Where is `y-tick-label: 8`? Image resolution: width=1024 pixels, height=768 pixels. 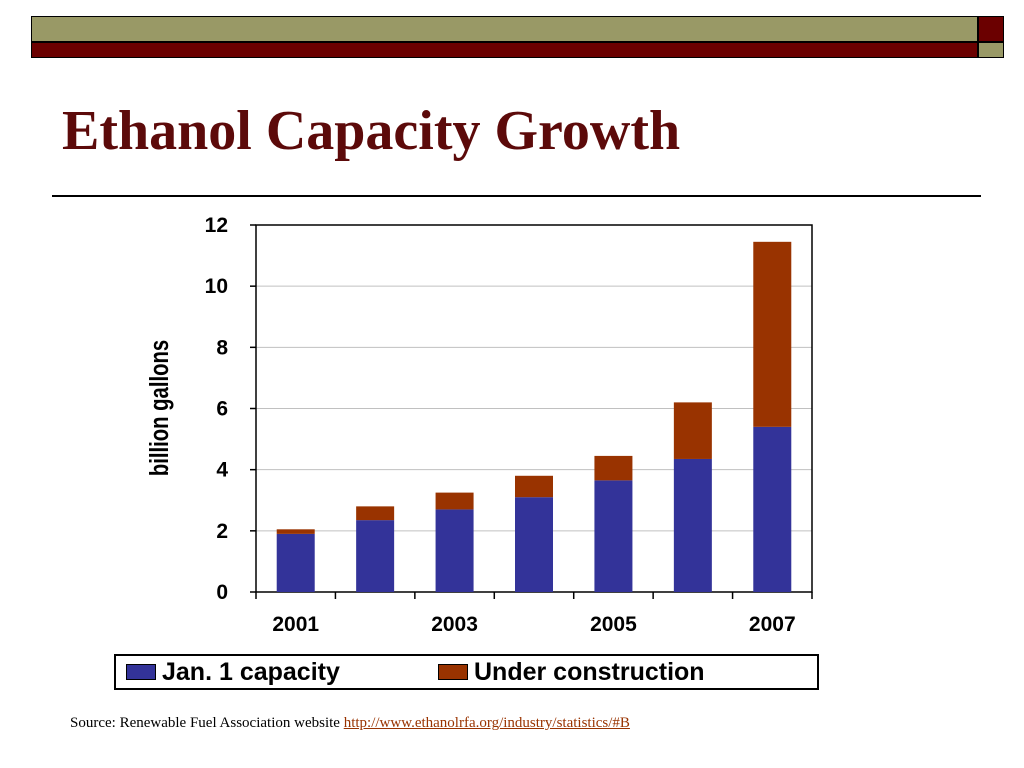
y-tick-label: 8 is located at coordinates (222, 347).